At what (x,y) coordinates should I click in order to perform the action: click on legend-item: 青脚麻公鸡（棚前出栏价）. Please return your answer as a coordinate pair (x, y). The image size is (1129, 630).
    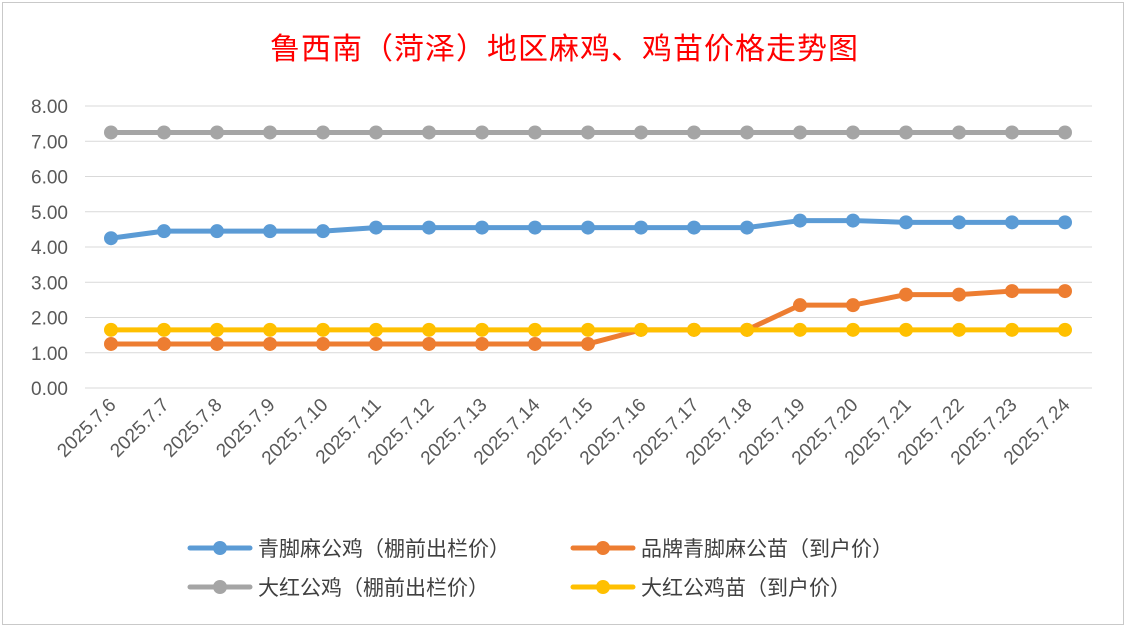
    Looking at the image, I should click on (348, 549).